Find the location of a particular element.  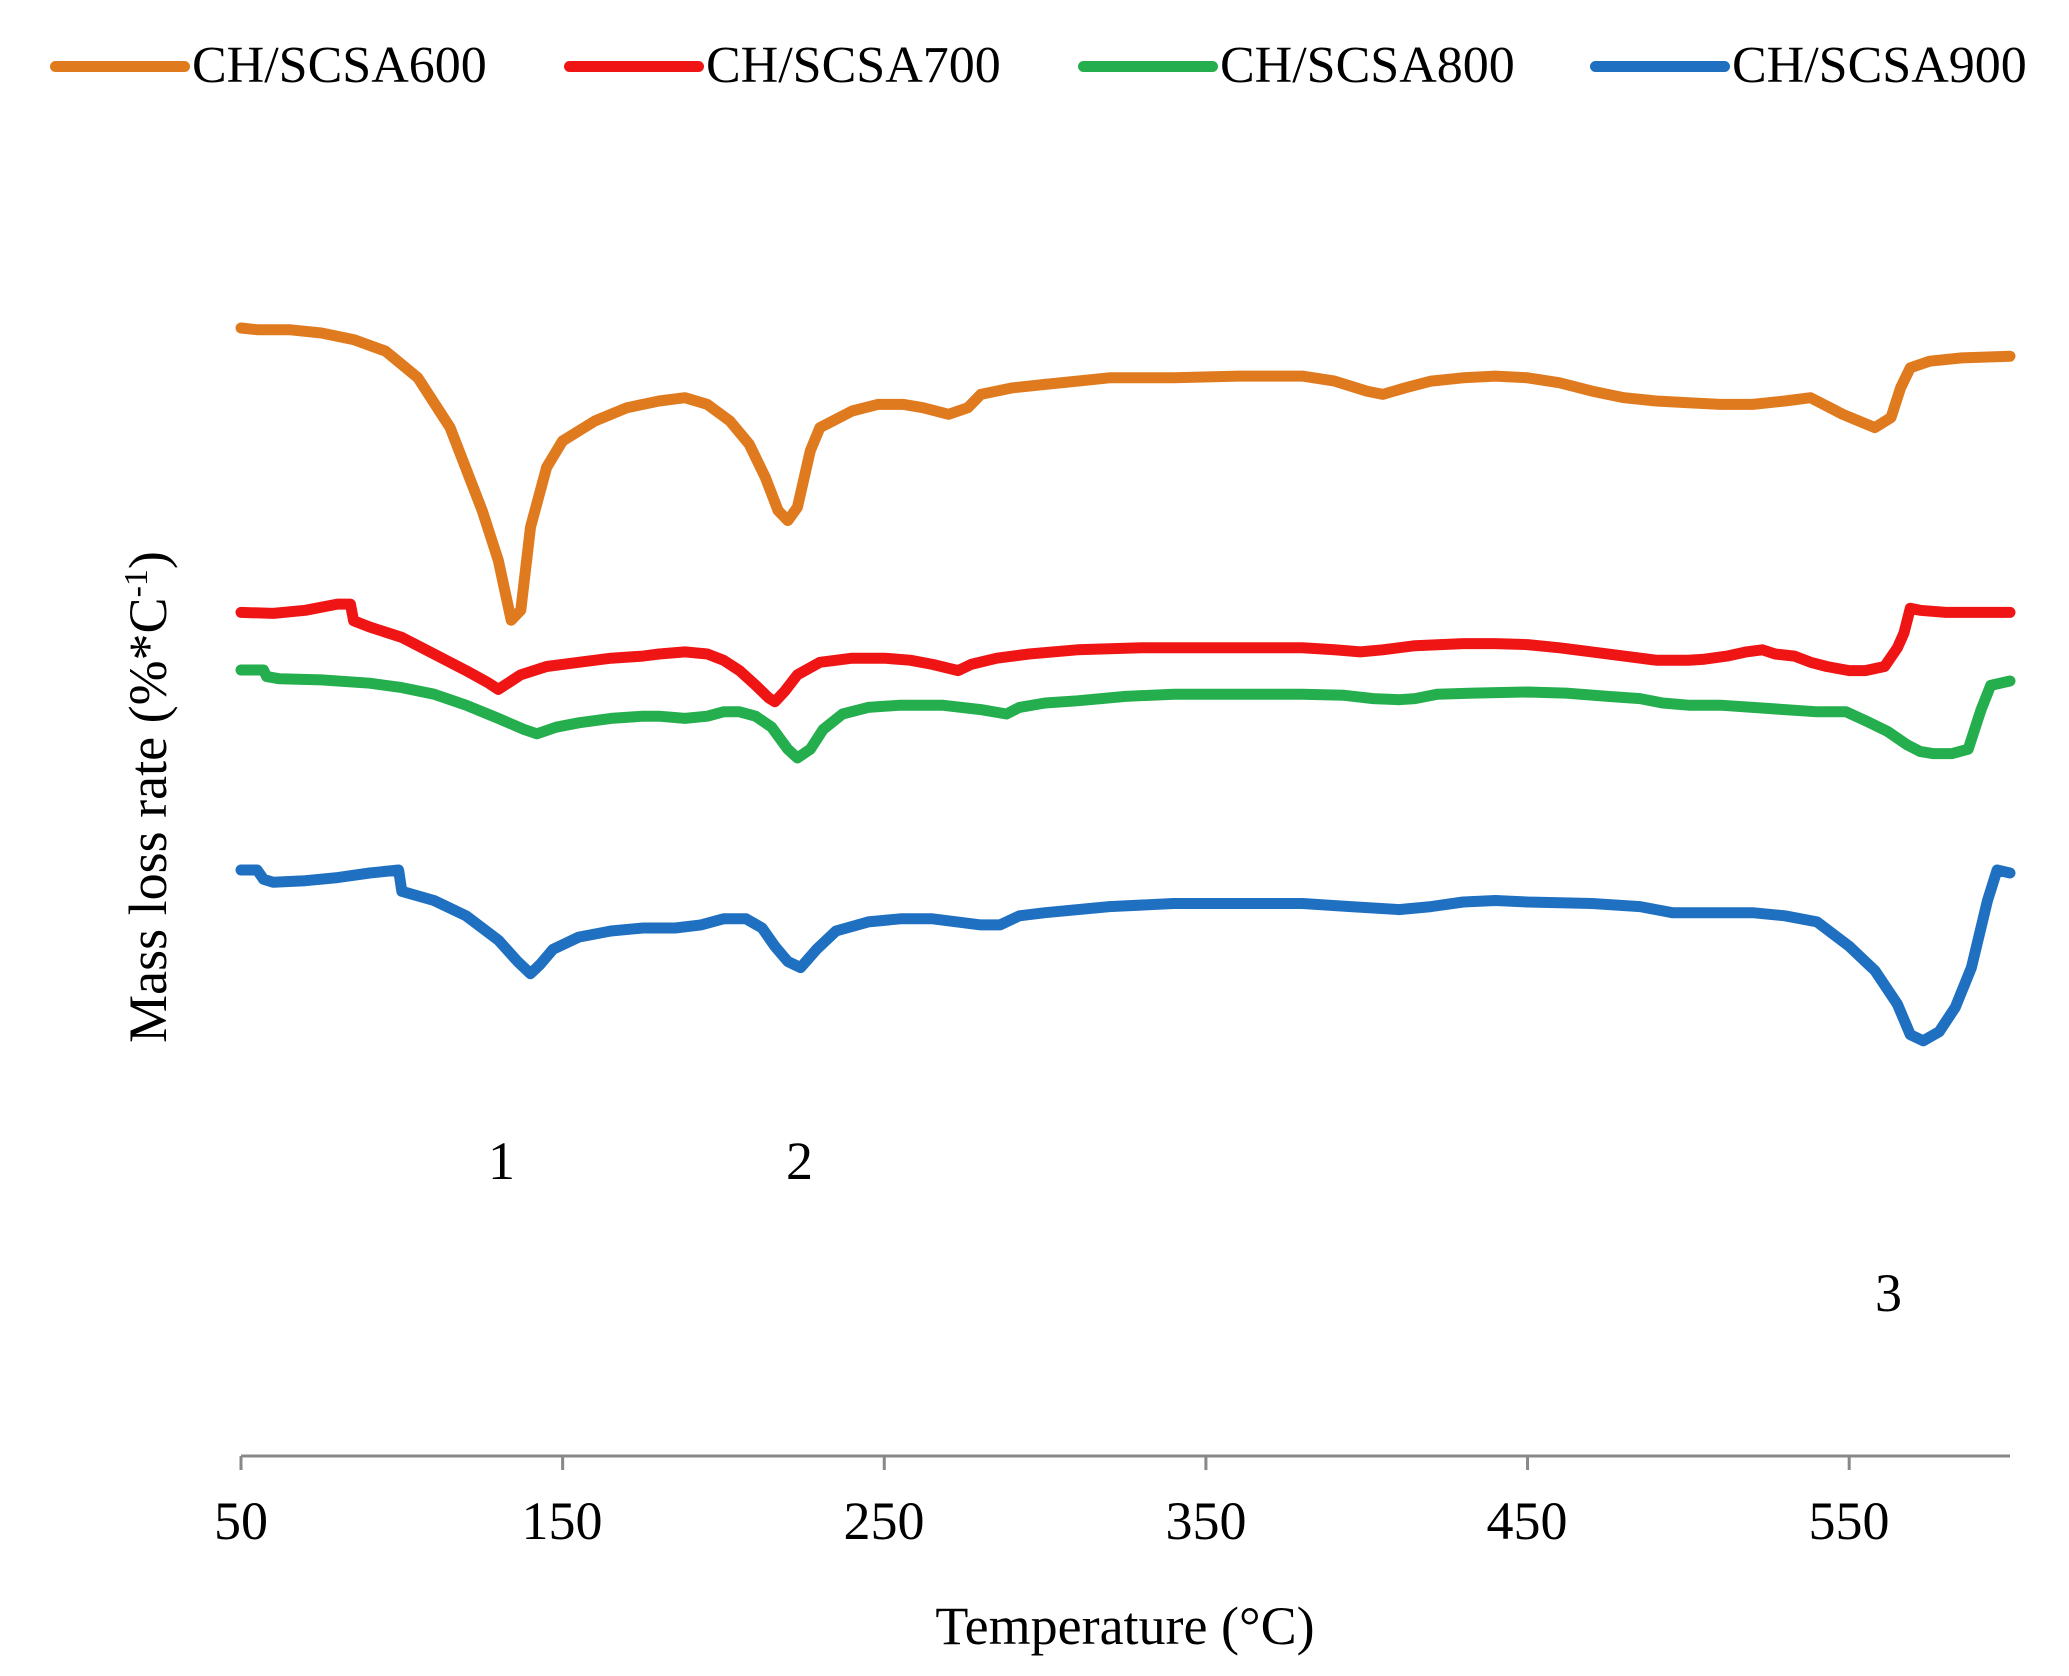

series-line-ch-scsa900 is located at coordinates (1125, 955).